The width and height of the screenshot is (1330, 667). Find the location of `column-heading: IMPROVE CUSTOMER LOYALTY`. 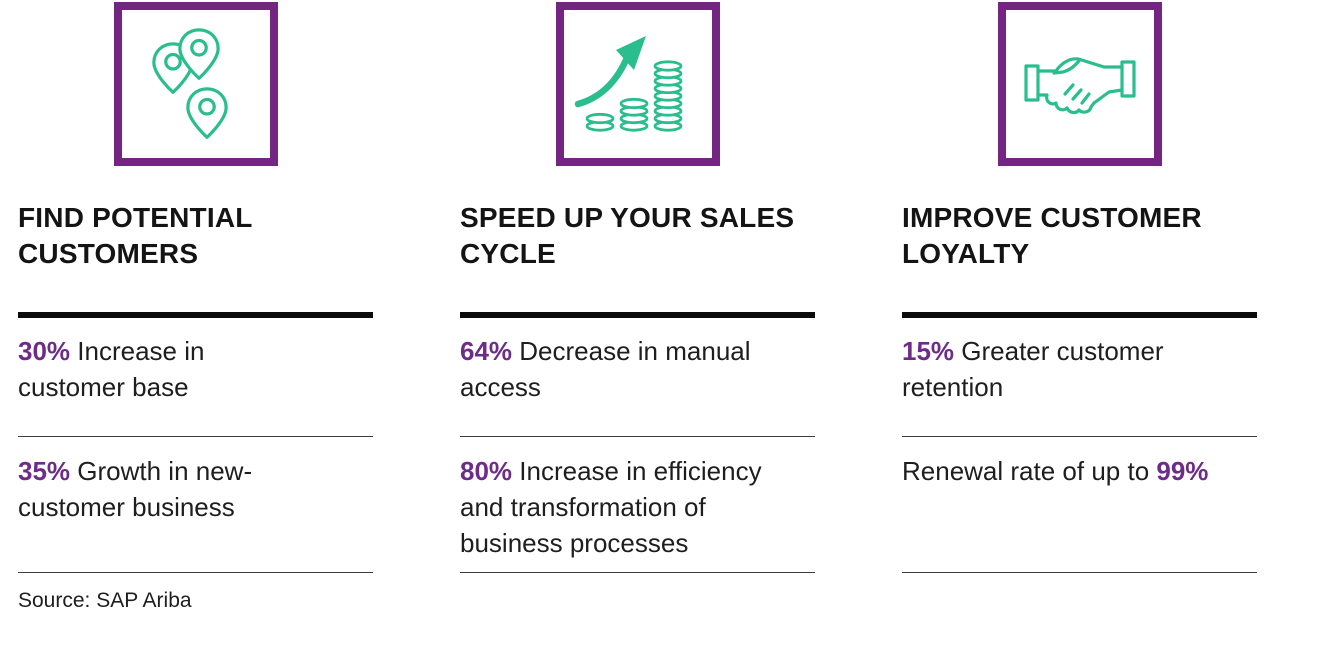

column-heading: IMPROVE CUSTOMER LOYALTY is located at coordinates (1079, 242).